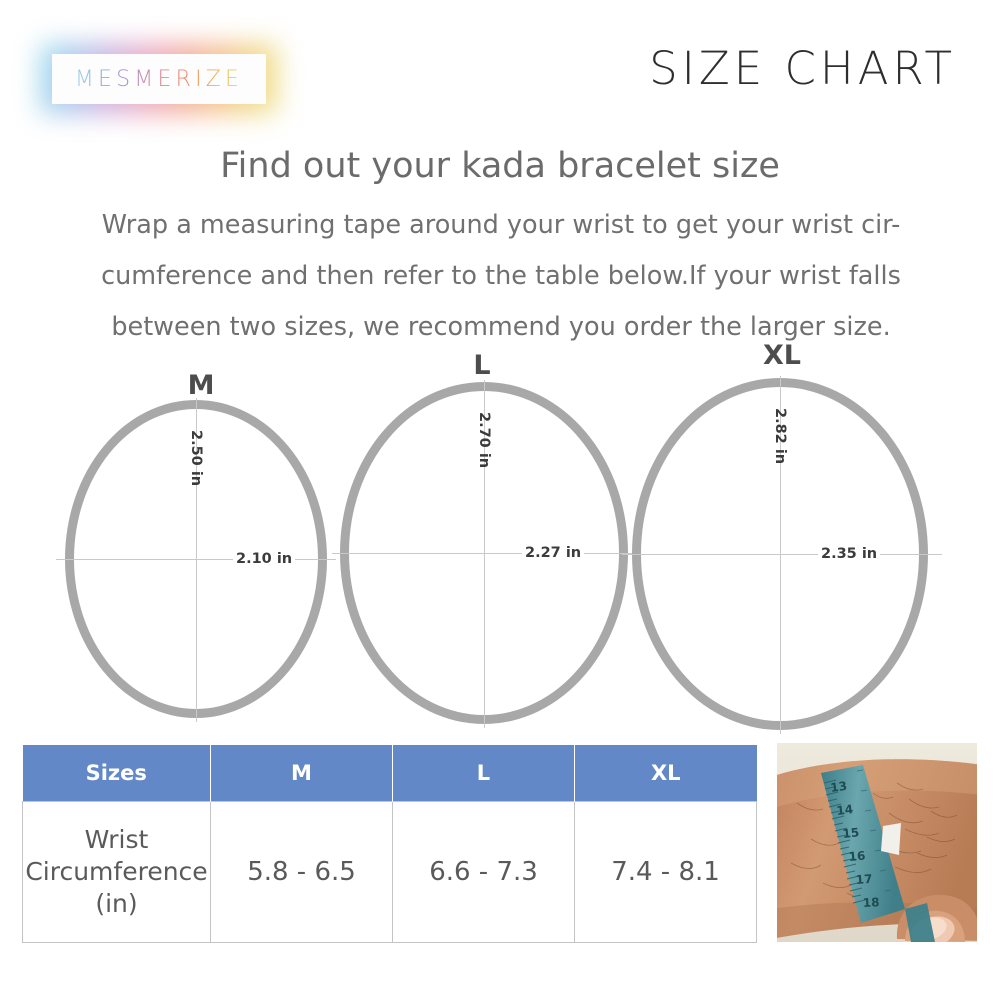 The image size is (1000, 1000). Describe the element at coordinates (665, 773) in the screenshot. I see `table-header-xl: XL` at that location.